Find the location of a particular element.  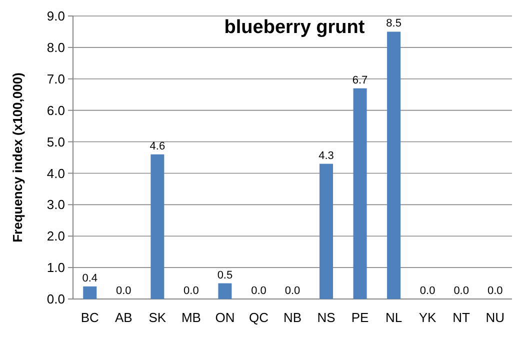

x-tick-label: AB is located at coordinates (123, 317).